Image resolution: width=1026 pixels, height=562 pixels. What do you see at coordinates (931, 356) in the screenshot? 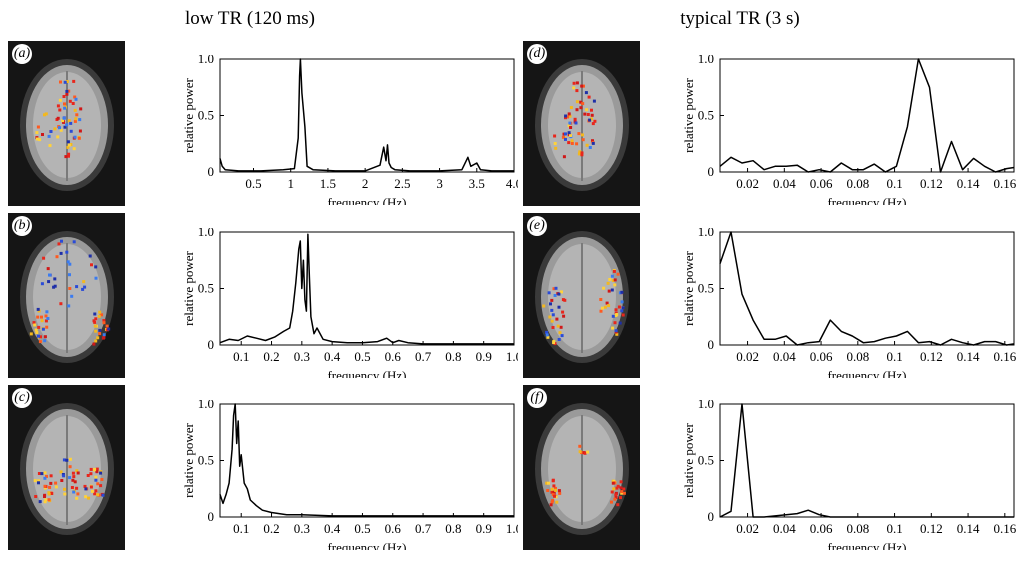
I see `x-tick-label: 0.12` at bounding box center [931, 356].